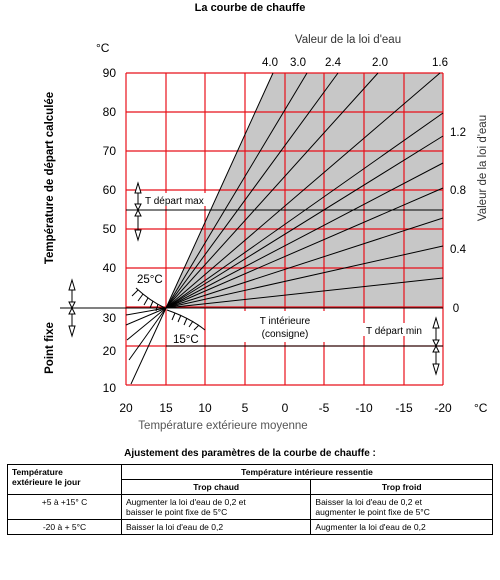 Image resolution: width=500 pixels, height=580 pixels. I want to click on y-axis-label: Température de départ calculée, so click(50, 178).